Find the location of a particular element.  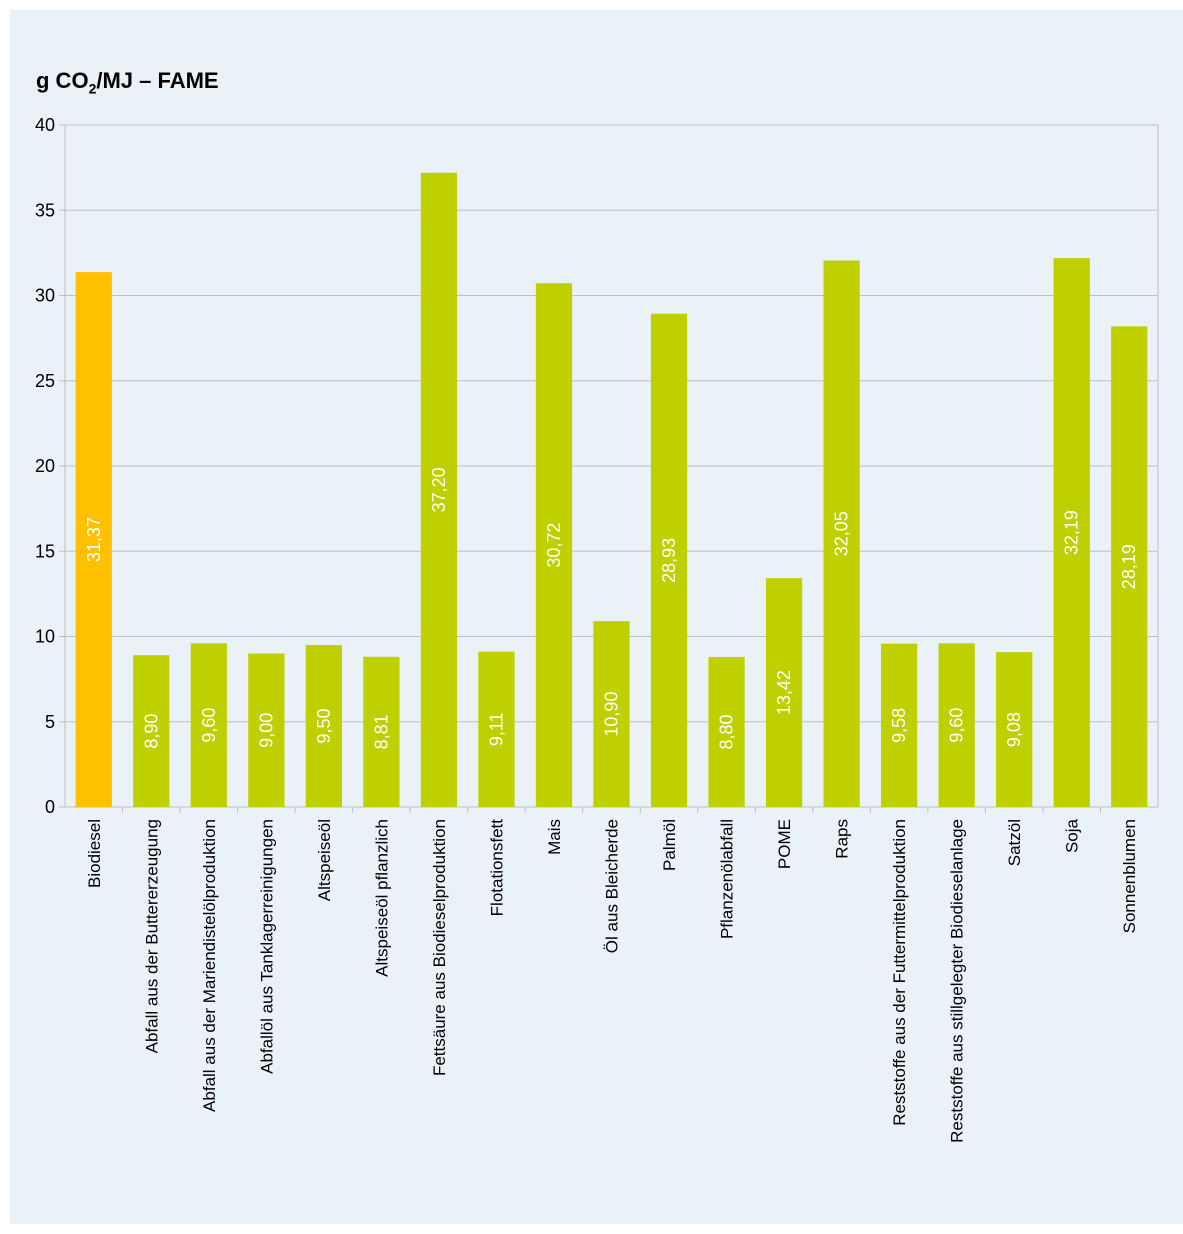

data-label-17: 32,19 is located at coordinates (1072, 532).